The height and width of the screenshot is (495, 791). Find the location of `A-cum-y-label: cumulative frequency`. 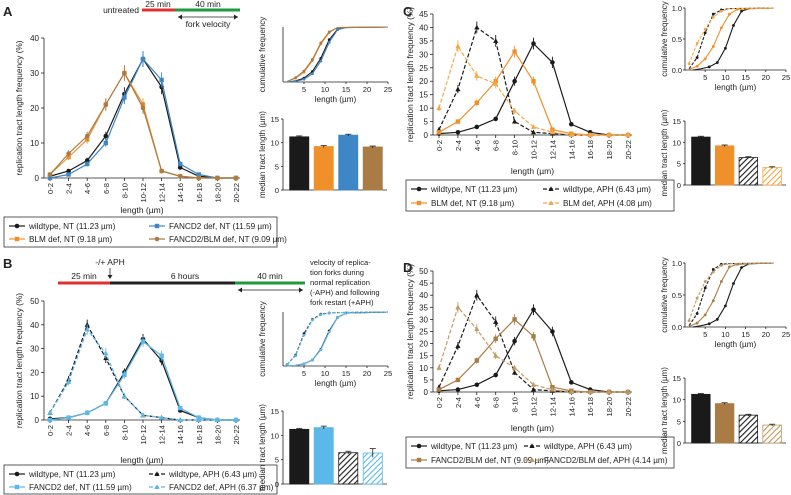

A-cum-y-label: cumulative frequency is located at coordinates (262, 55).